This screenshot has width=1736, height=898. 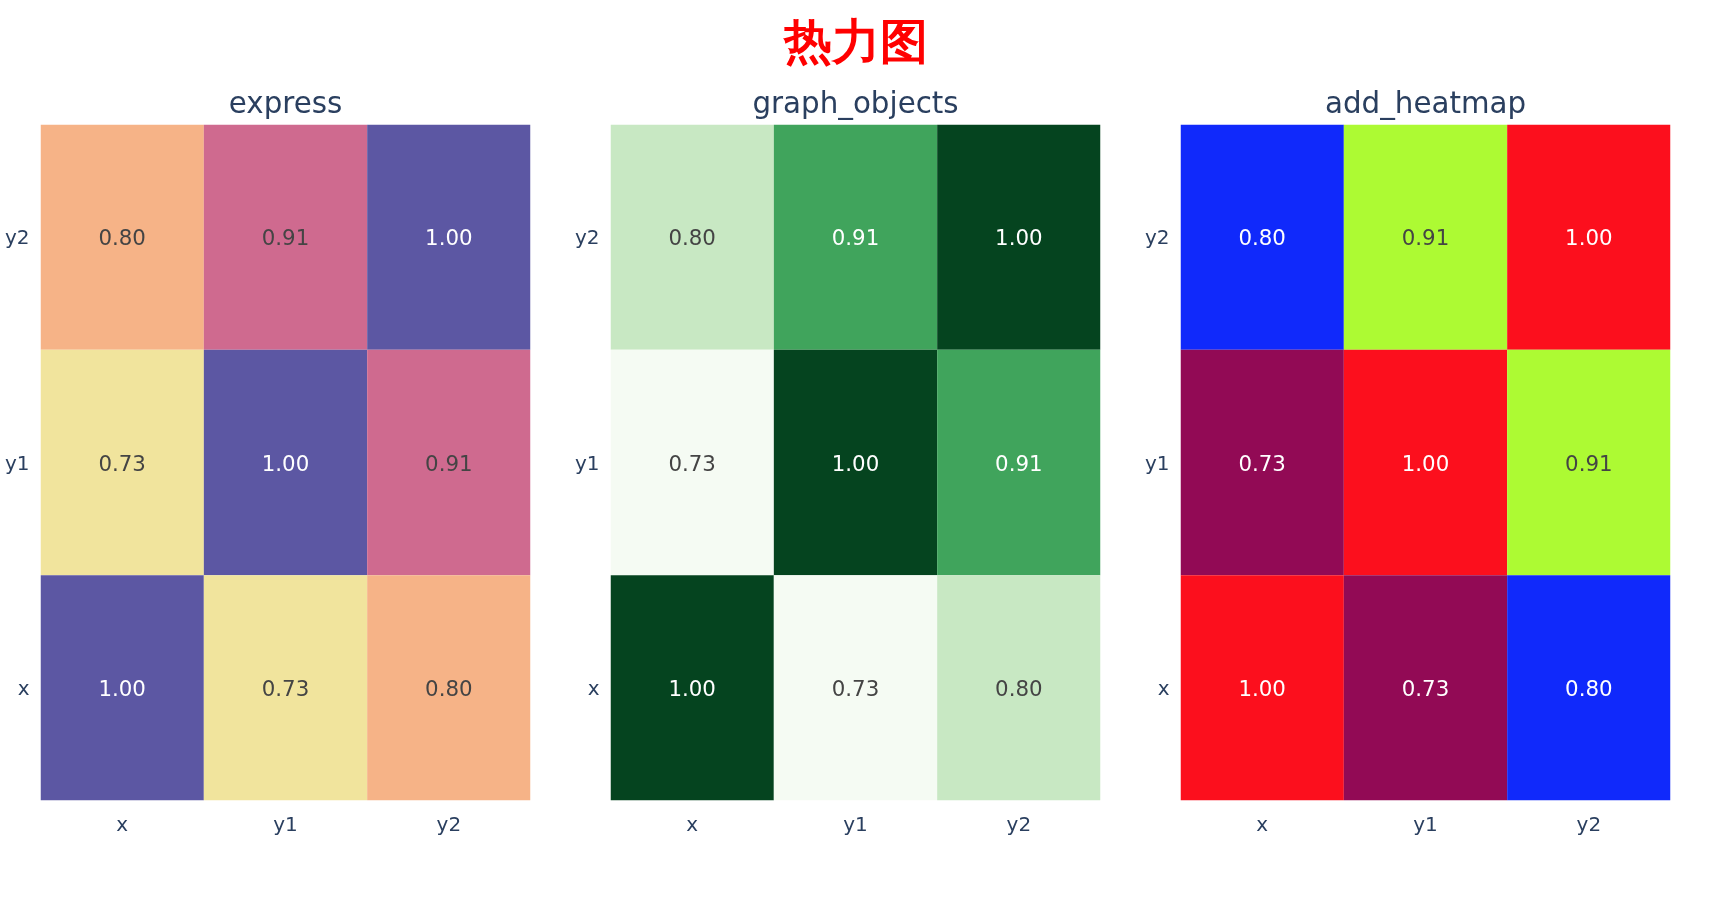 What do you see at coordinates (285, 102) in the screenshot?
I see `chart-subtitle: express` at bounding box center [285, 102].